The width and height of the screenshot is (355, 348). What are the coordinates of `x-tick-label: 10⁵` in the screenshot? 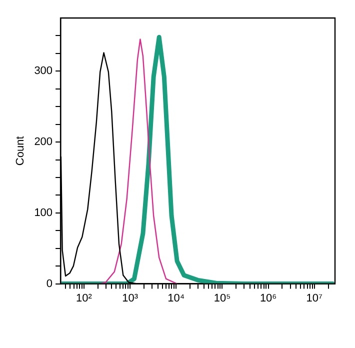 It's located at (222, 298).